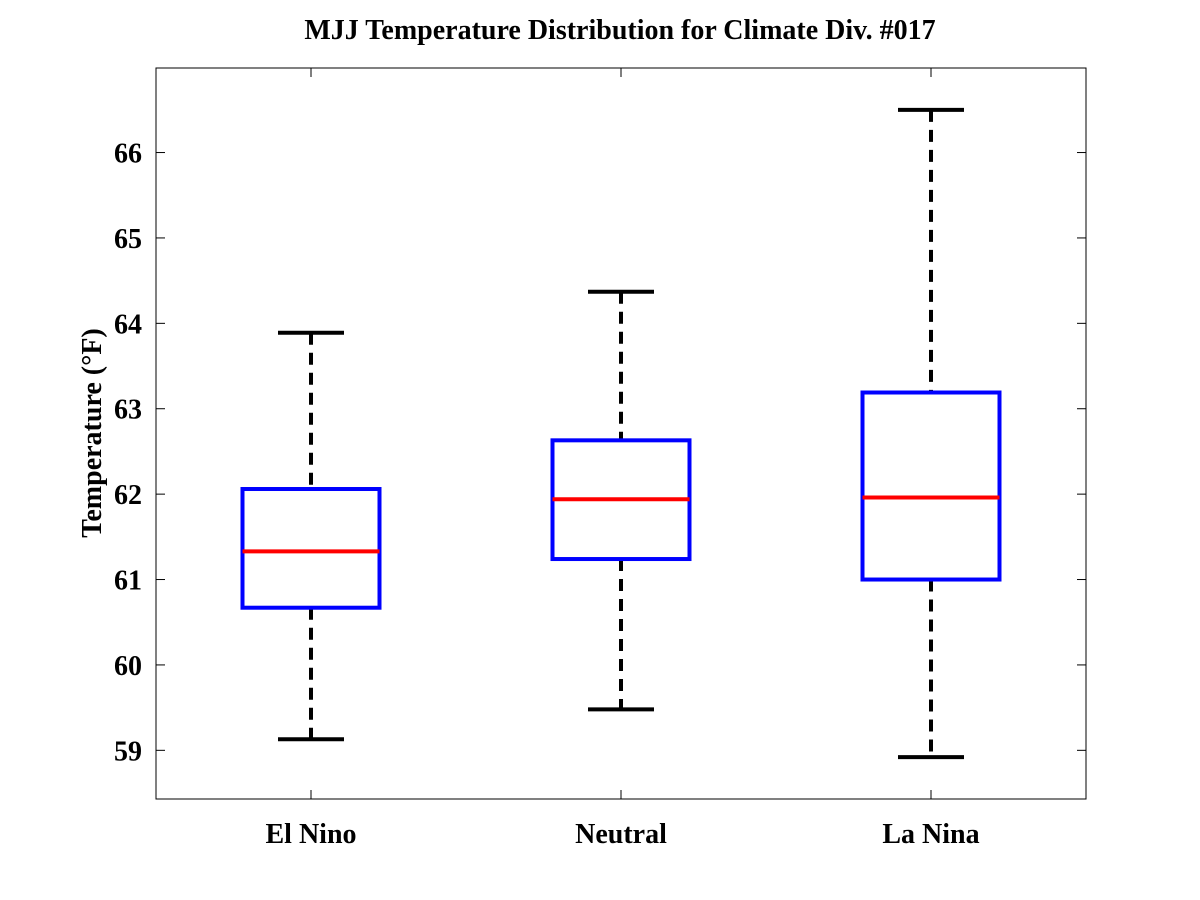 The height and width of the screenshot is (900, 1200). I want to click on box-neutral, so click(621, 500).